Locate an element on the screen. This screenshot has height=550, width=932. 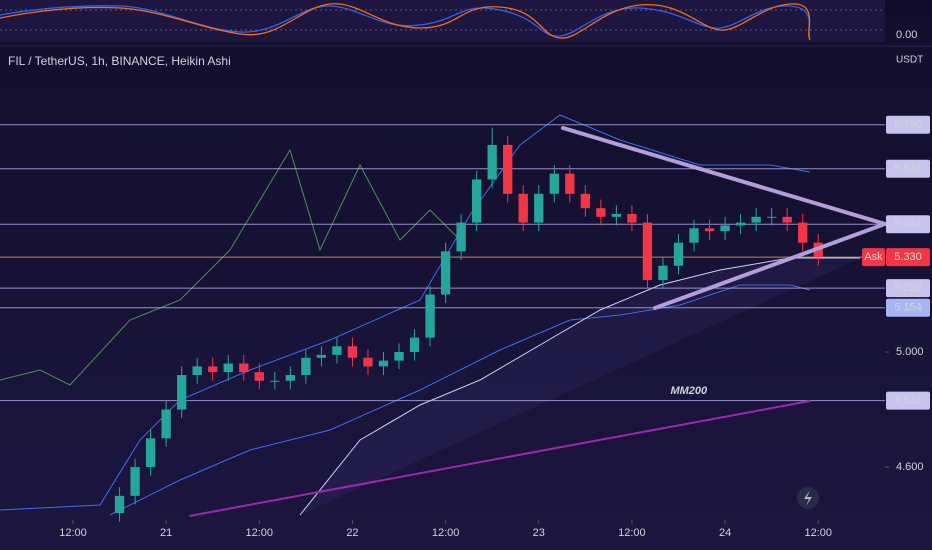
alert-icon is located at coordinates (808, 498).